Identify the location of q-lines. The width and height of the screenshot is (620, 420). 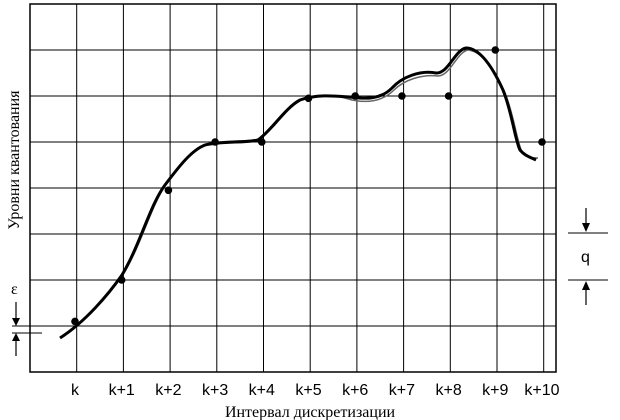
(588, 256).